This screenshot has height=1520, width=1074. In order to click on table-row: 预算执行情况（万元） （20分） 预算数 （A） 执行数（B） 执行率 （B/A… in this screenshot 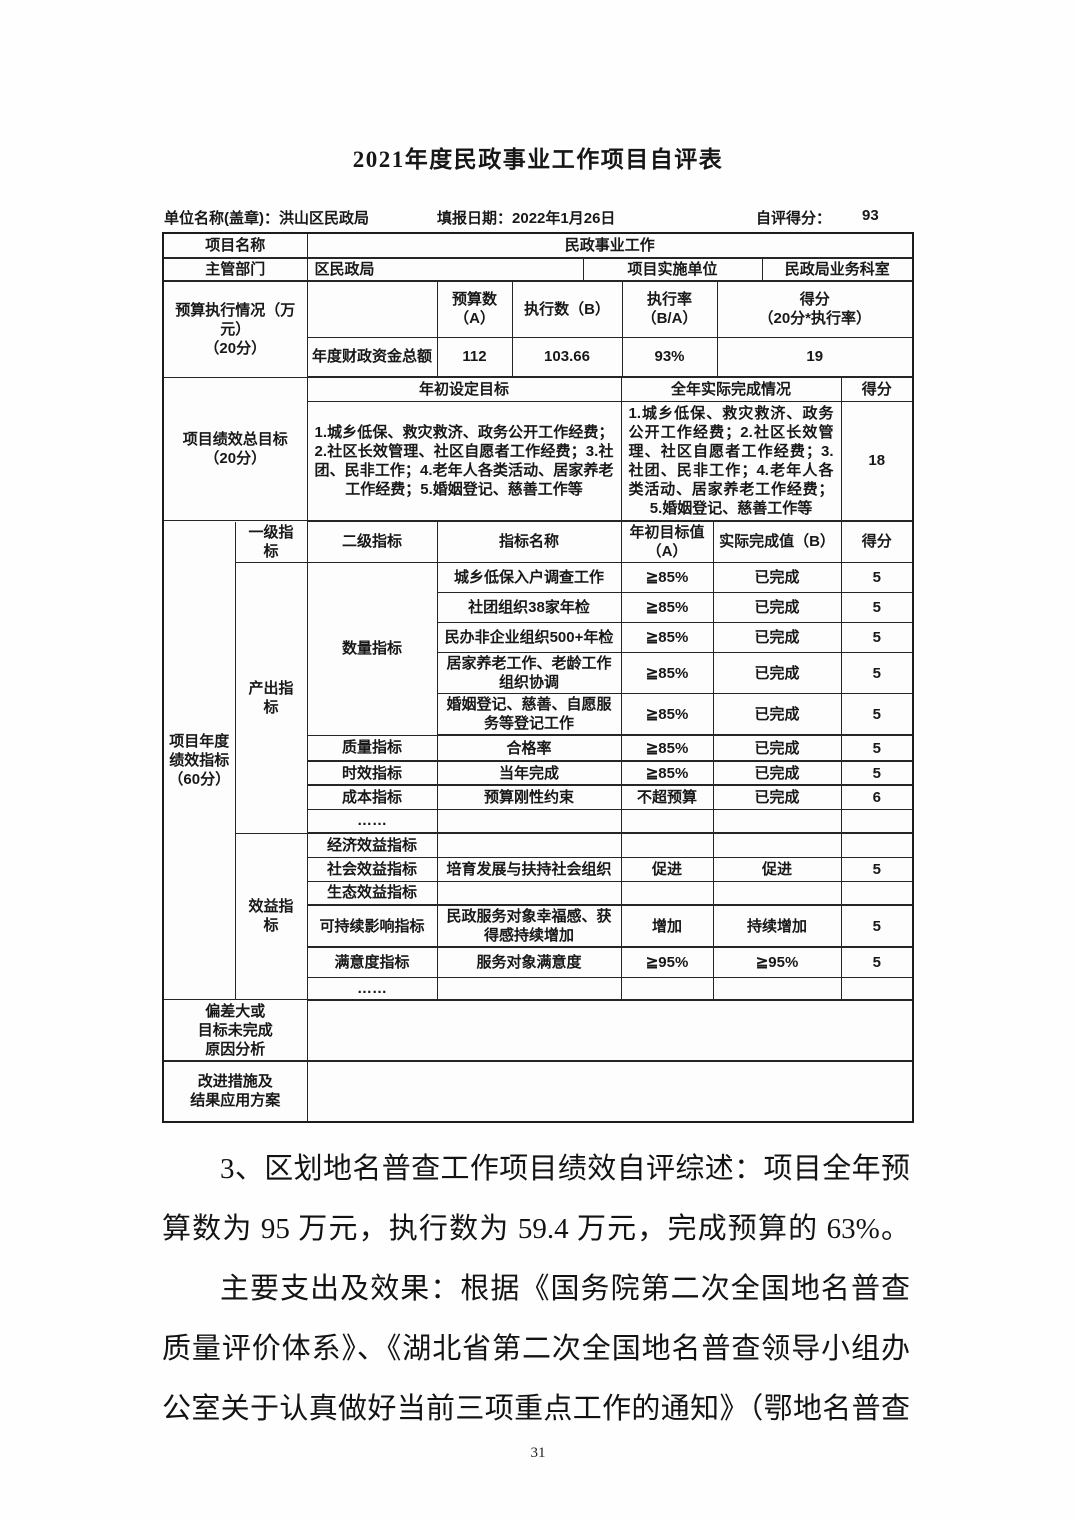, I will do `click(538, 330)`.